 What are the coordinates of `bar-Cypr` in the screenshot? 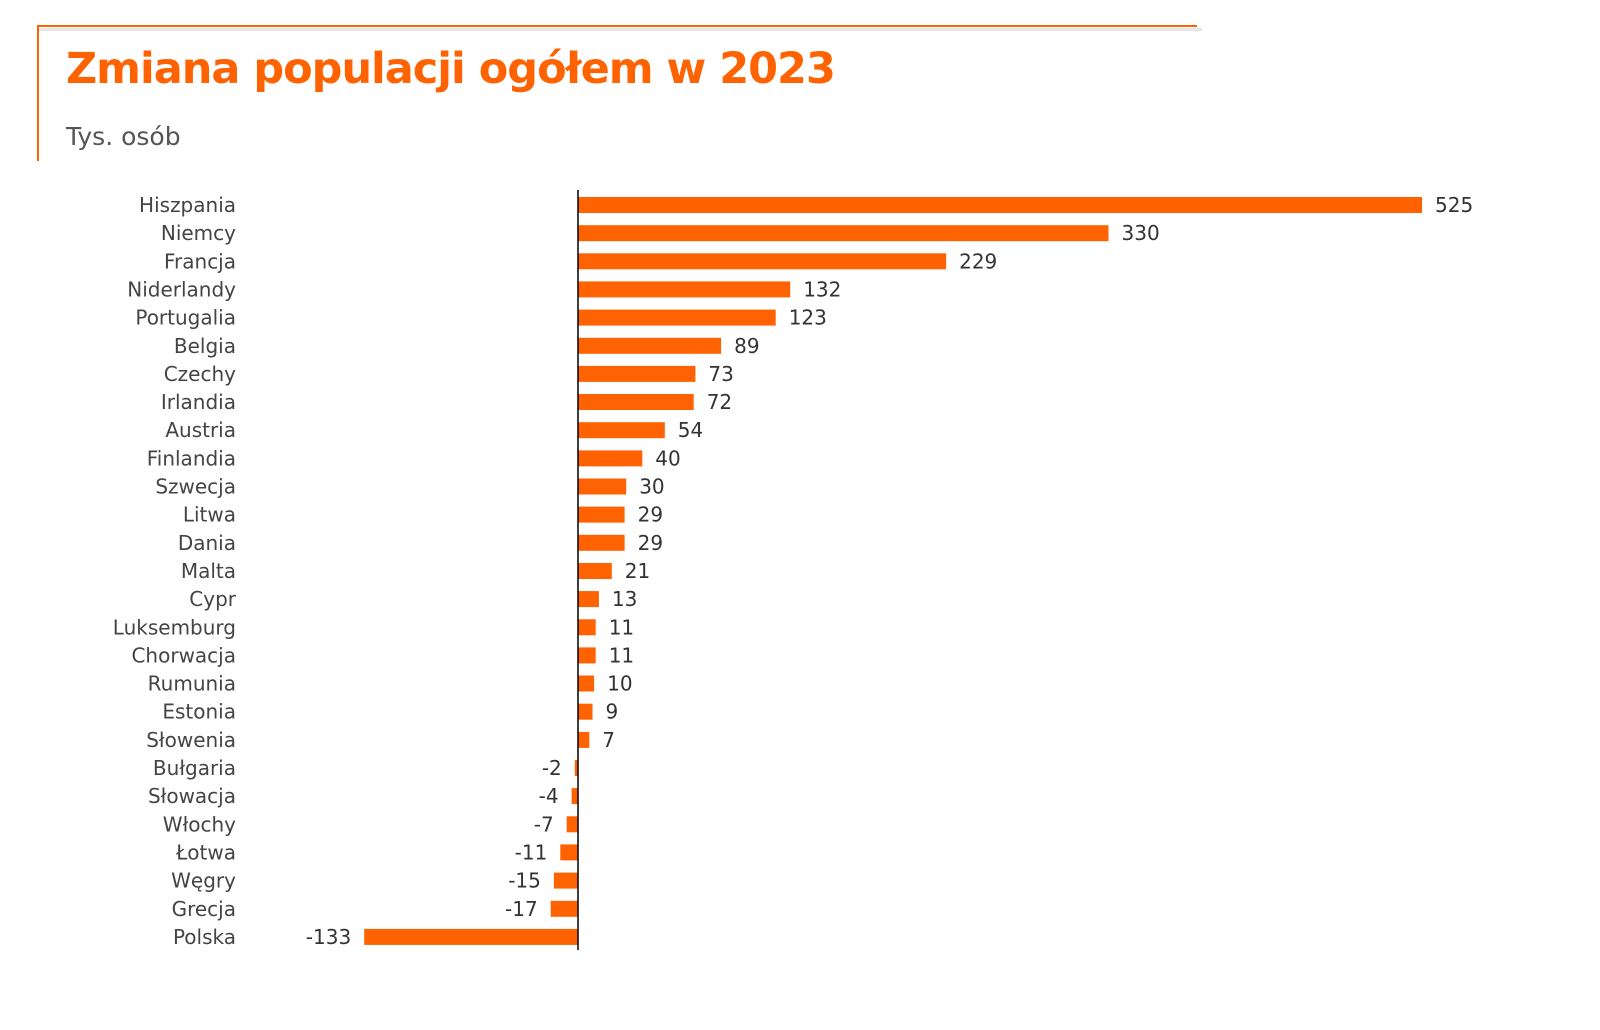 It's located at (588, 599).